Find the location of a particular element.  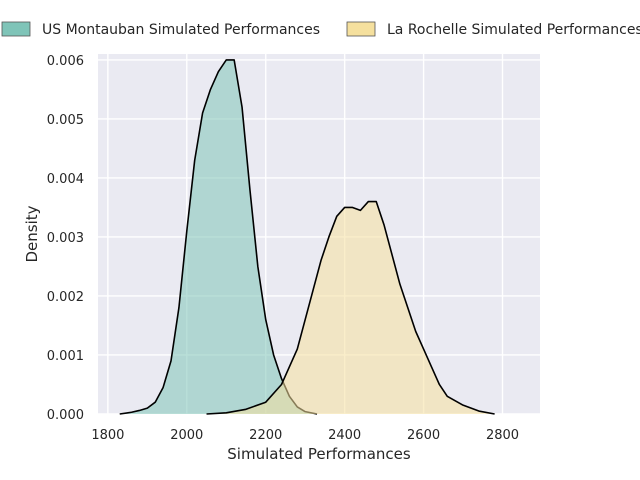

x-axis-label: Simulated Performances is located at coordinates (319, 454).